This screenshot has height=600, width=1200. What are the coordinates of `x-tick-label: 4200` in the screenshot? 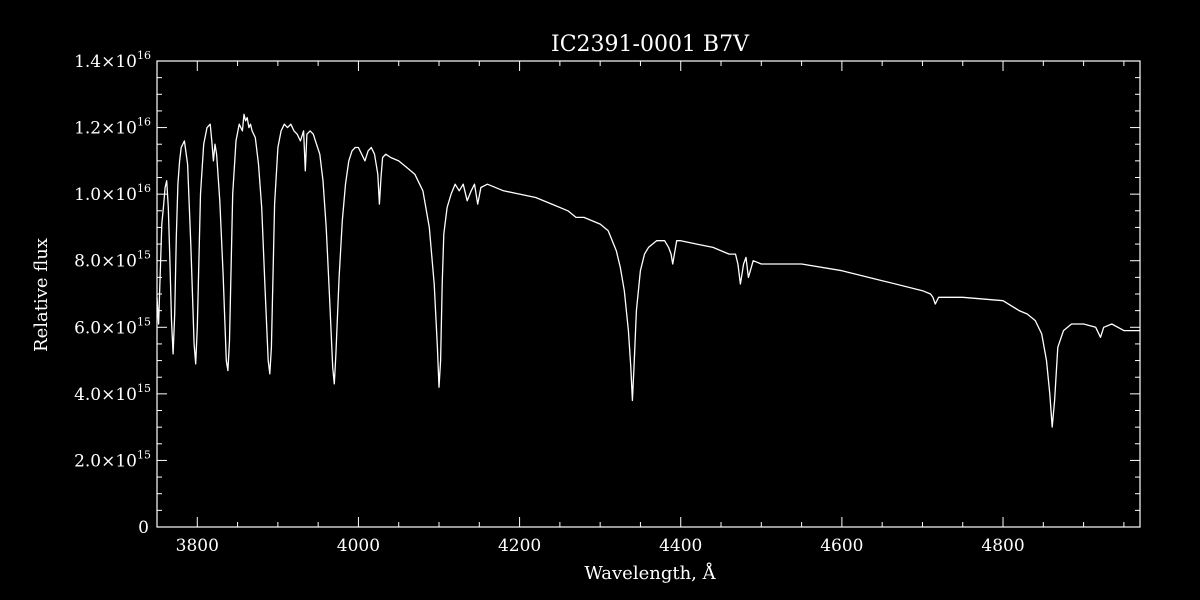 It's located at (519, 546).